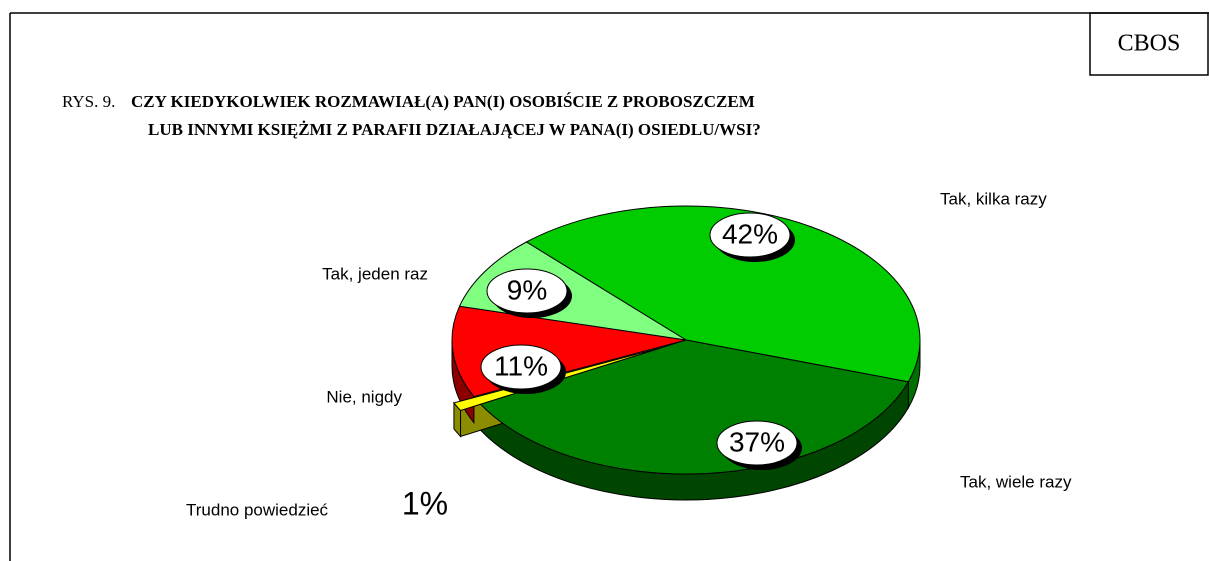 The height and width of the screenshot is (561, 1209). I want to click on value-label: 1%, so click(425, 503).